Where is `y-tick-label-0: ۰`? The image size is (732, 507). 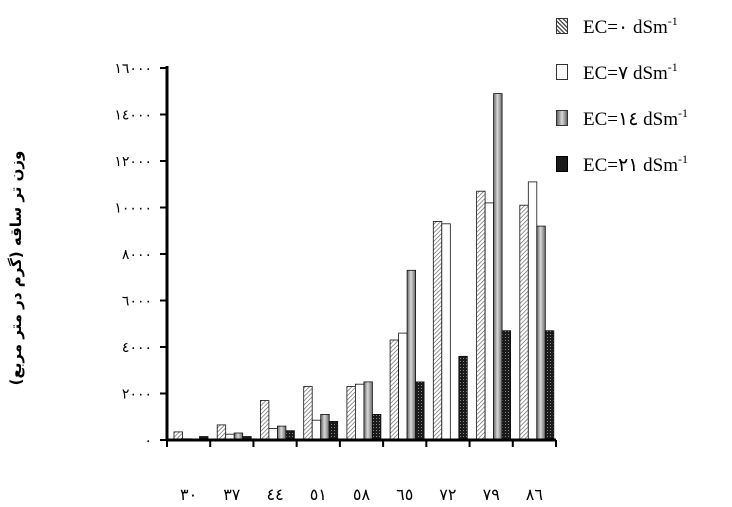
y-tick-label-0: ۰ is located at coordinates (148, 441).